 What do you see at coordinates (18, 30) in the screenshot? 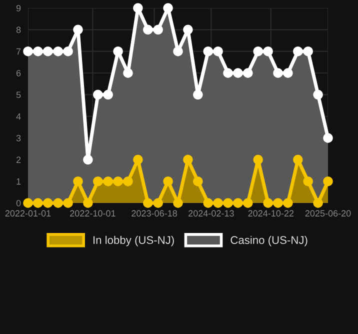
I see `y-tick-label: 8` at bounding box center [18, 30].